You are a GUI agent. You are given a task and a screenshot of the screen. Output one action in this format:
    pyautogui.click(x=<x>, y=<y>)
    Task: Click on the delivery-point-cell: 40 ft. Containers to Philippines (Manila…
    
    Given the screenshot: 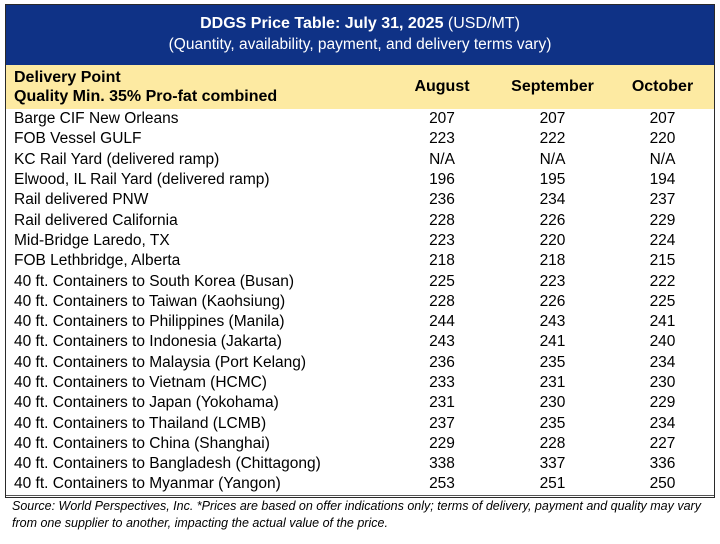 What is the action you would take?
    pyautogui.click(x=149, y=322)
    